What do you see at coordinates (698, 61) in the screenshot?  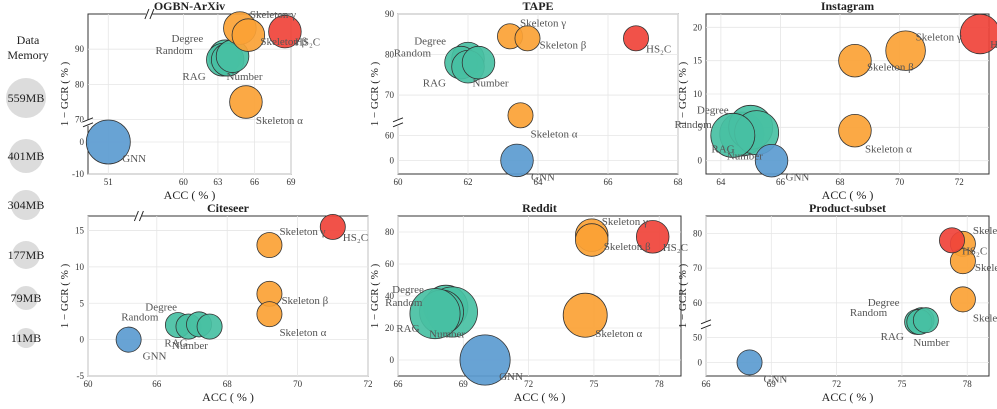 I see `y-tick-label: 15` at bounding box center [698, 61].